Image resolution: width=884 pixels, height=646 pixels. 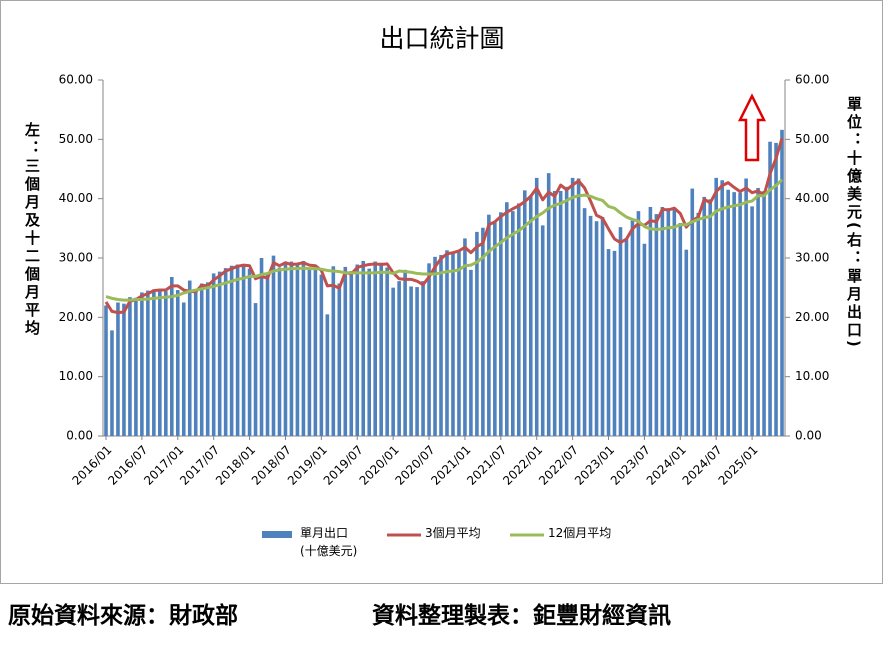 I want to click on legend-label: 12個月平均, so click(x=580, y=533).